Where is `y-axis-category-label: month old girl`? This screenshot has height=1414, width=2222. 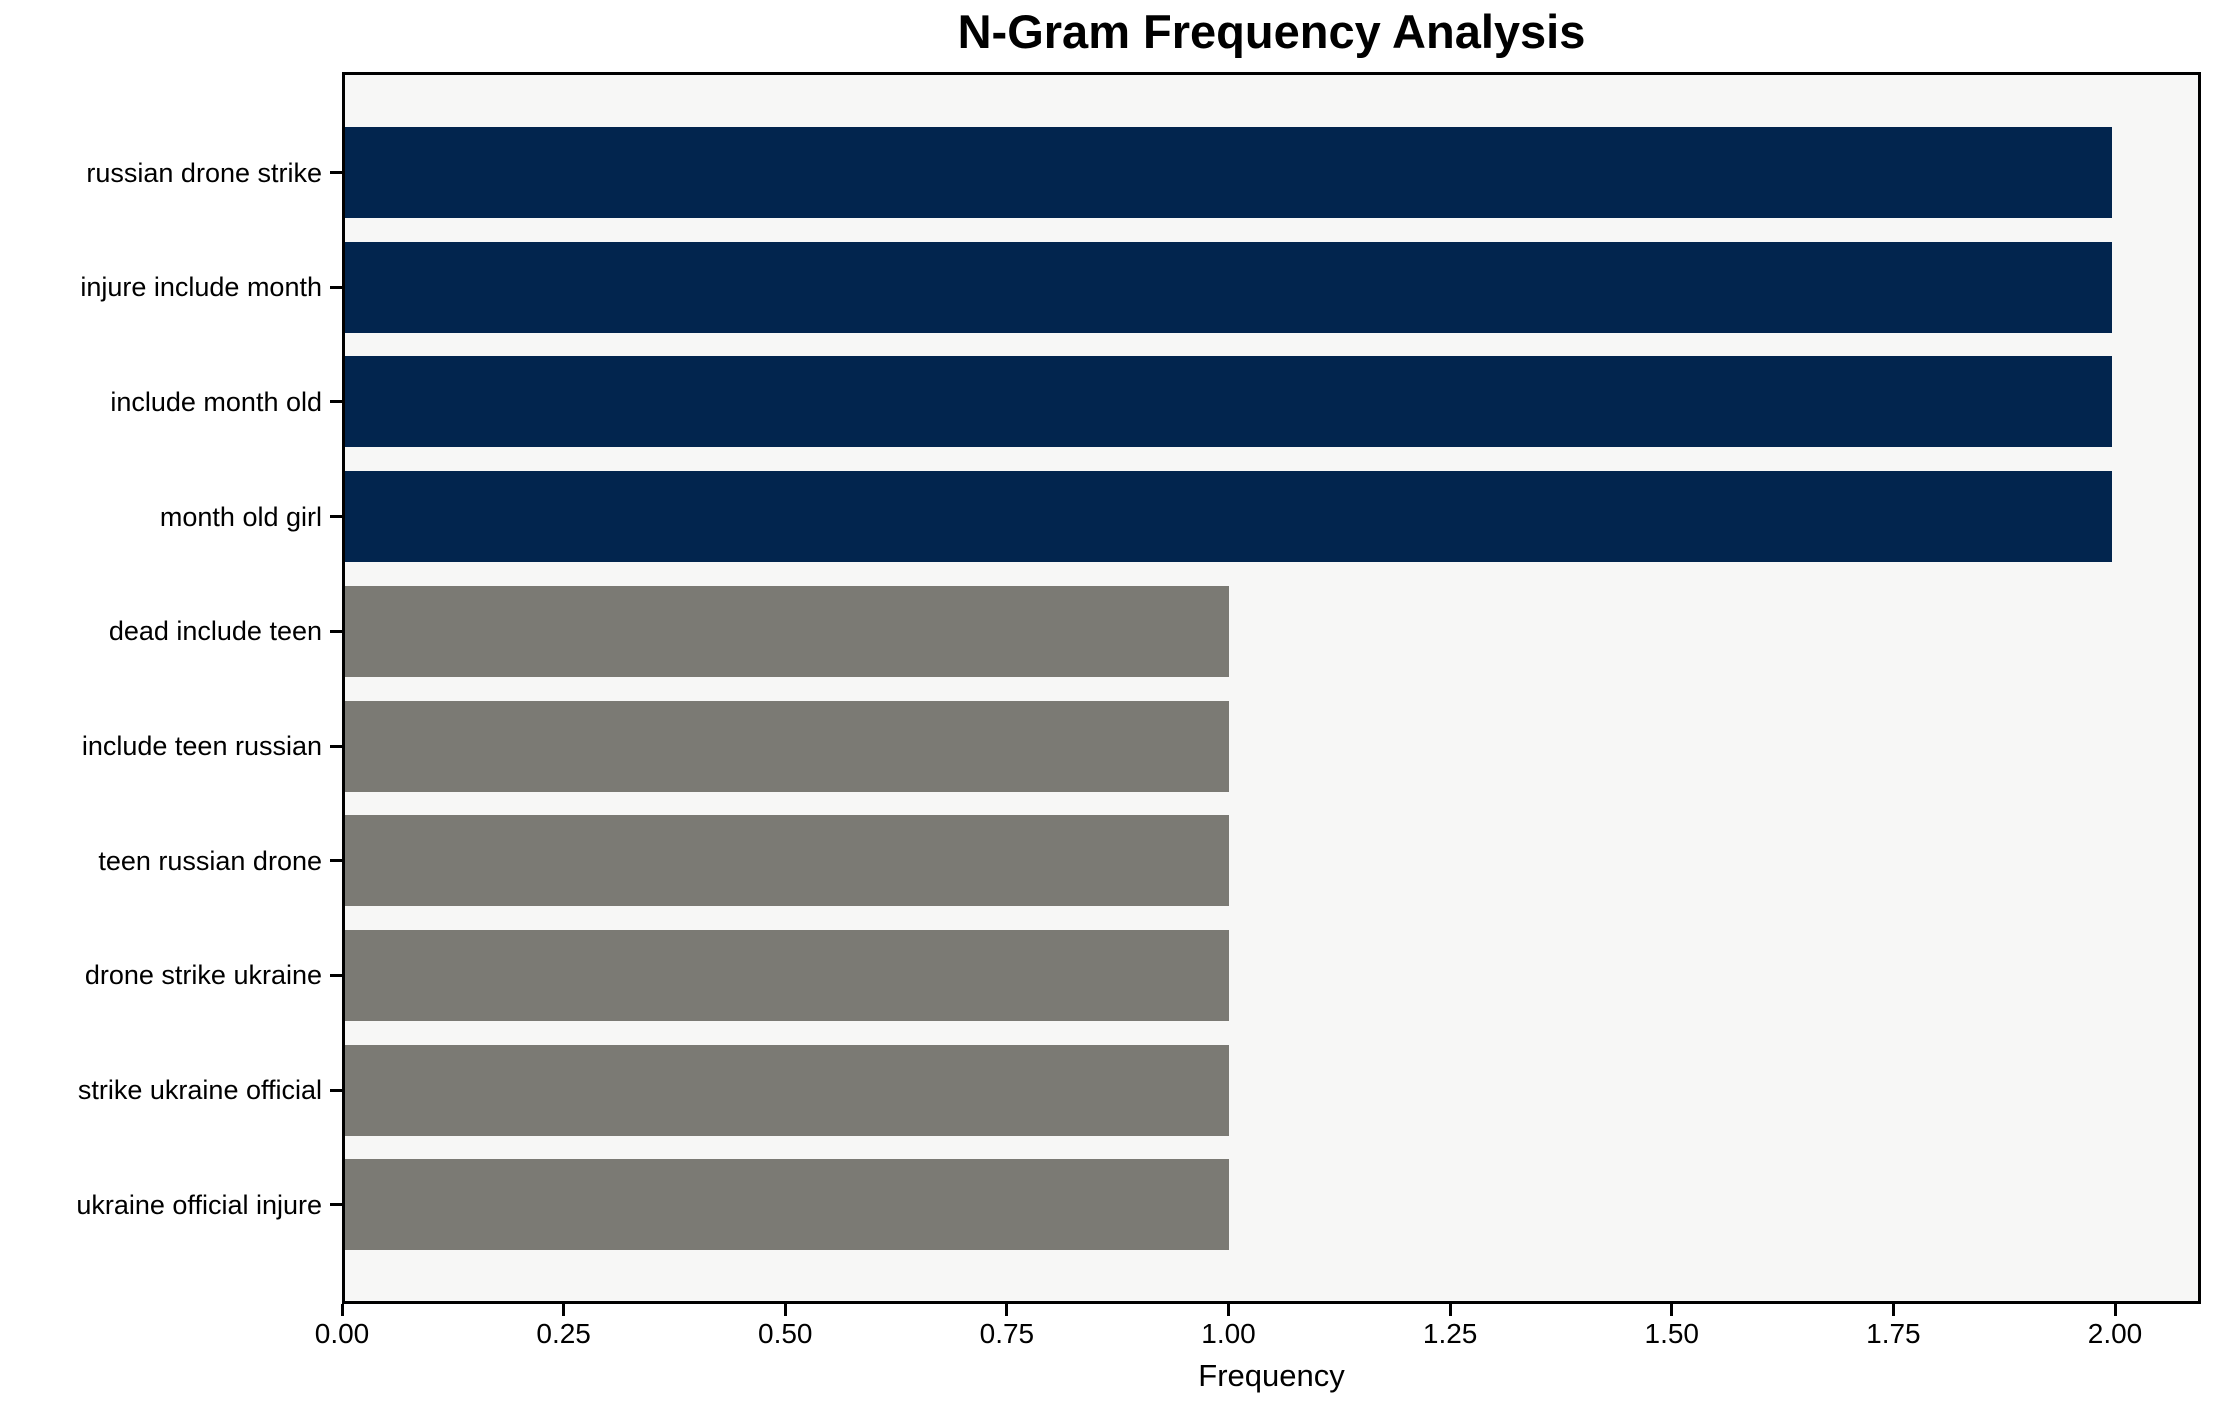
y-axis-category-label: month old girl is located at coordinates (240, 516).